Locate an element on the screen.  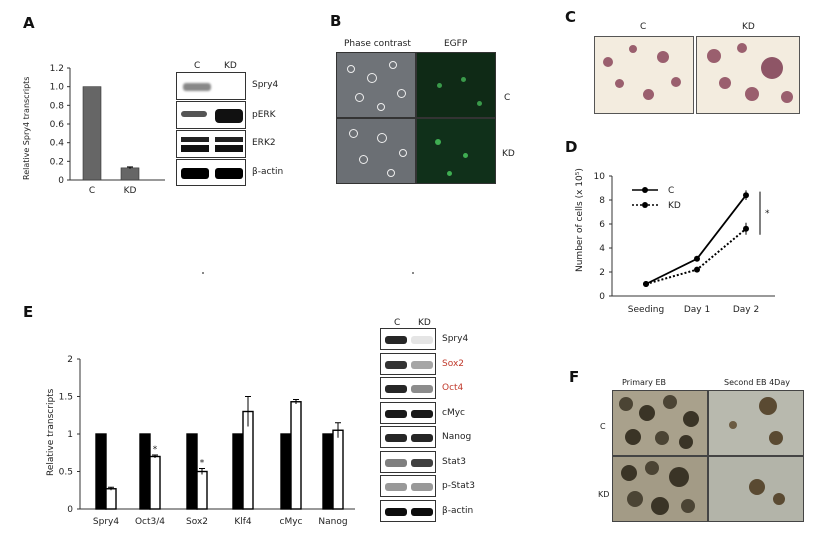
blot-a-label-erk2: ERK2 is located at coordinates (264, 143).